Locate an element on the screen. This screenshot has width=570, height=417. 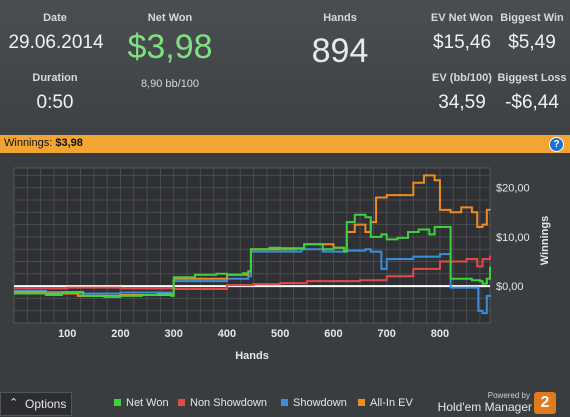
biggest-win-value: $5,49 is located at coordinates (532, 42).